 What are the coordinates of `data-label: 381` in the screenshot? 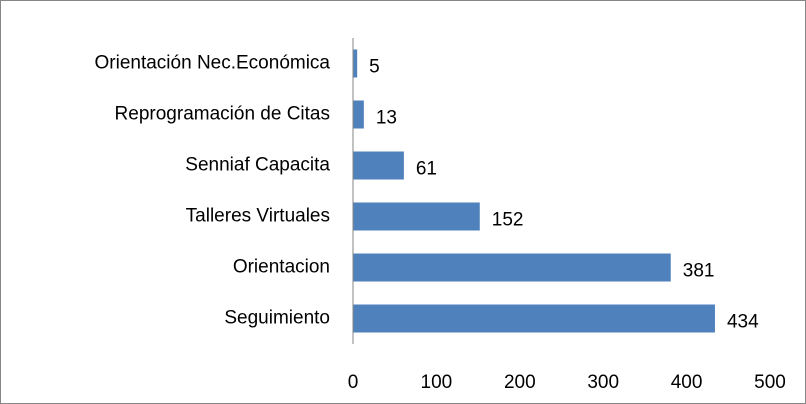 It's located at (699, 271).